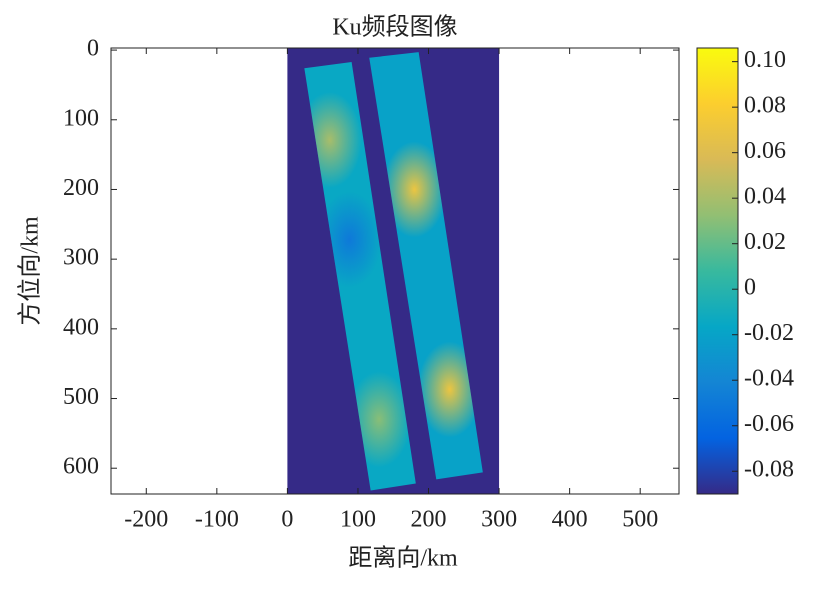  I want to click on colorbar-tick-label: 0.10, so click(765, 60).